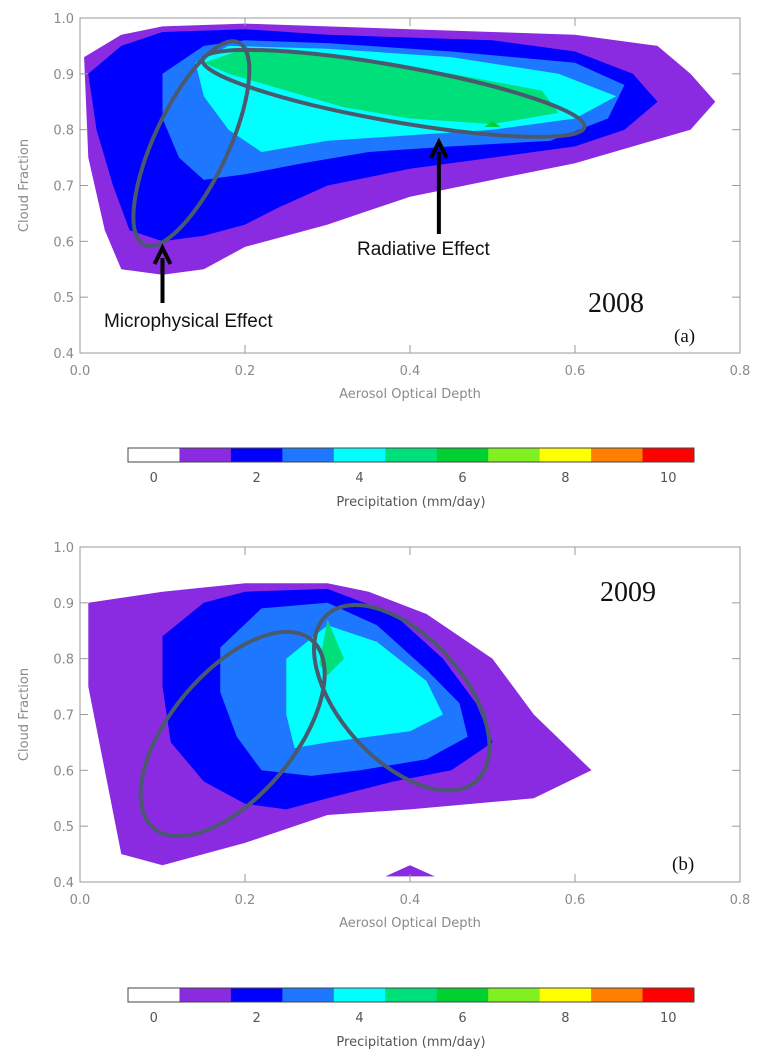  What do you see at coordinates (423, 249) in the screenshot?
I see `radiative-effect-label: Radiative Effect` at bounding box center [423, 249].